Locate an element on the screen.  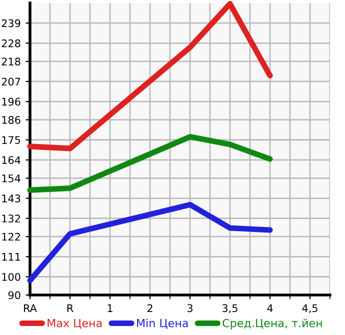
y-tick-label: 90 is located at coordinates (14, 295).